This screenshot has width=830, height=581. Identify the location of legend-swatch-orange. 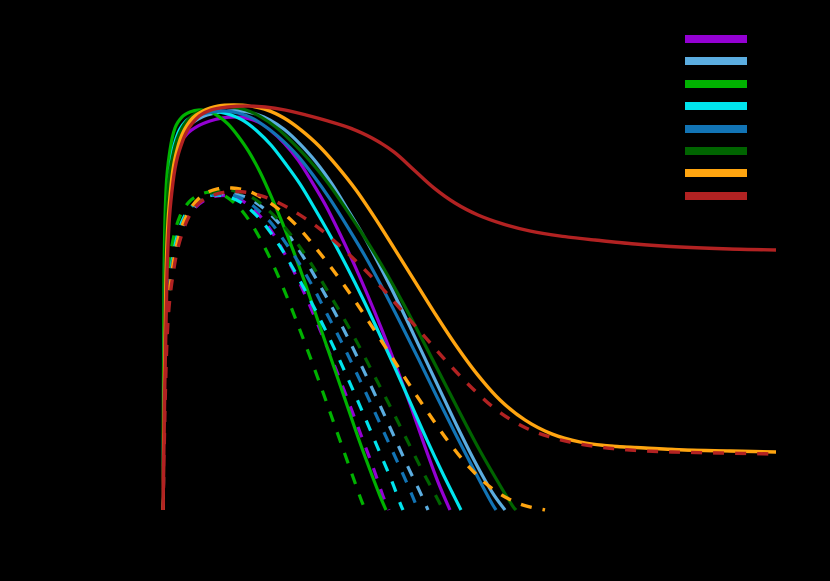
(716, 173).